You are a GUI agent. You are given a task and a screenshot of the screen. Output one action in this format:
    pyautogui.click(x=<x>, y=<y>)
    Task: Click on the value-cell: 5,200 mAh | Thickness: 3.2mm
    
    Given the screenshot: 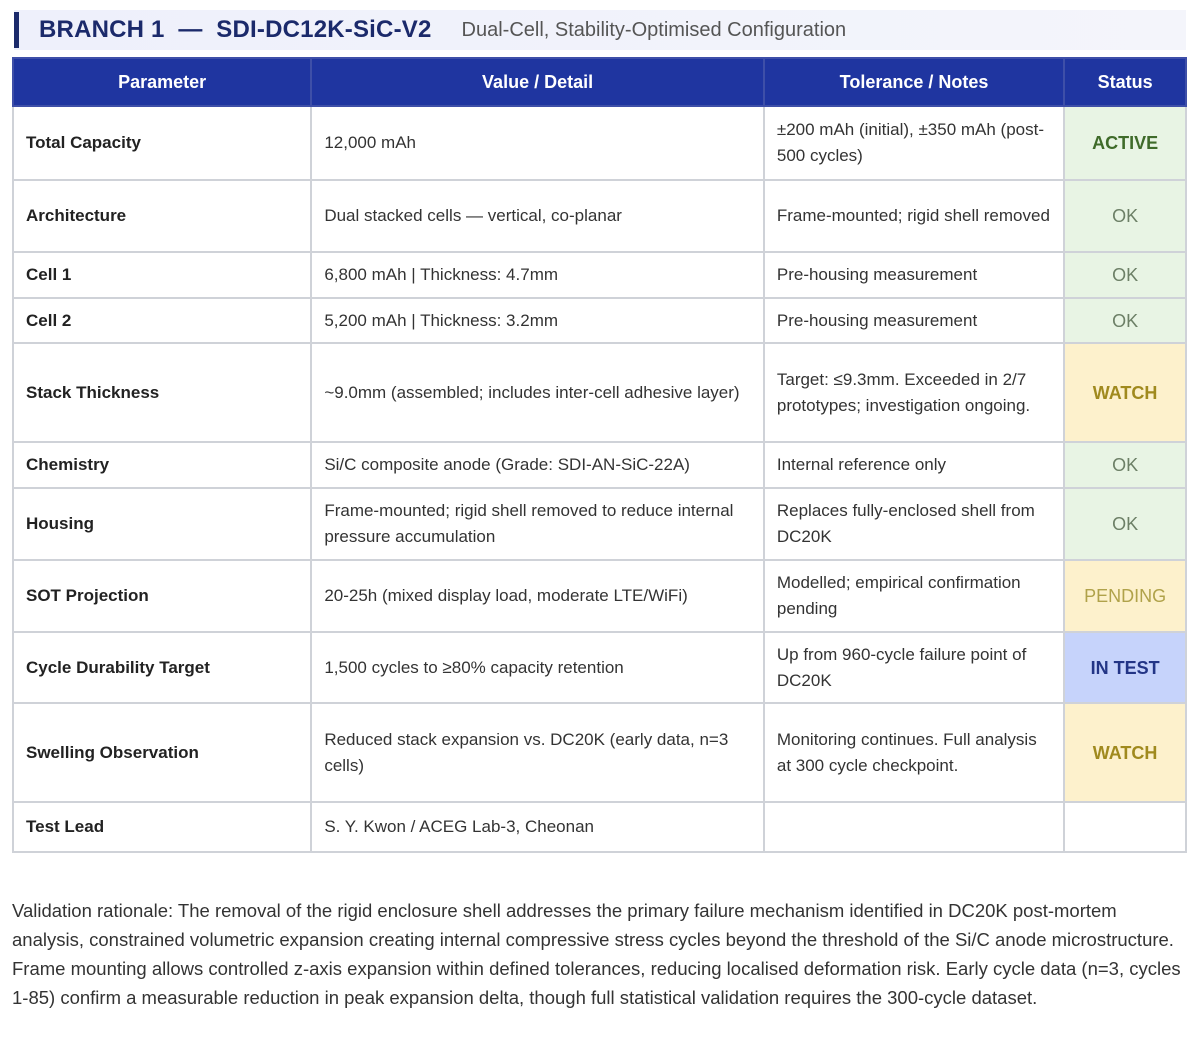 What is the action you would take?
    pyautogui.click(x=537, y=320)
    